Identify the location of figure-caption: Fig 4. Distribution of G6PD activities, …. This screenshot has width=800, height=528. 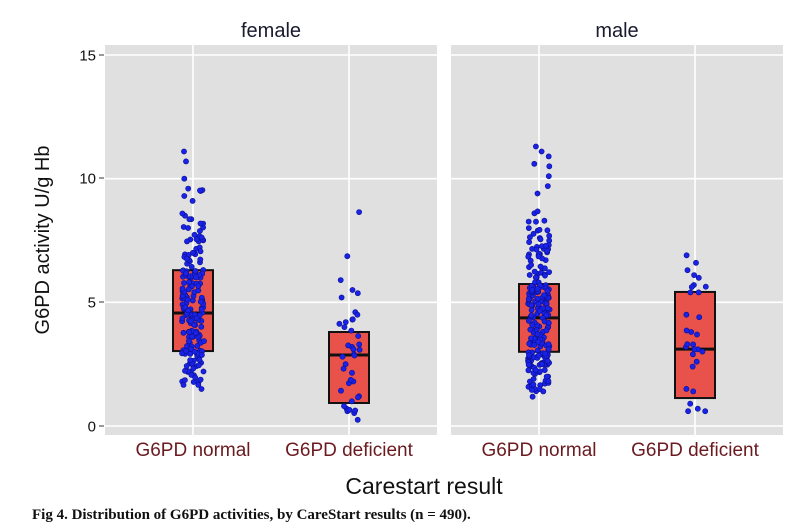
(251, 515).